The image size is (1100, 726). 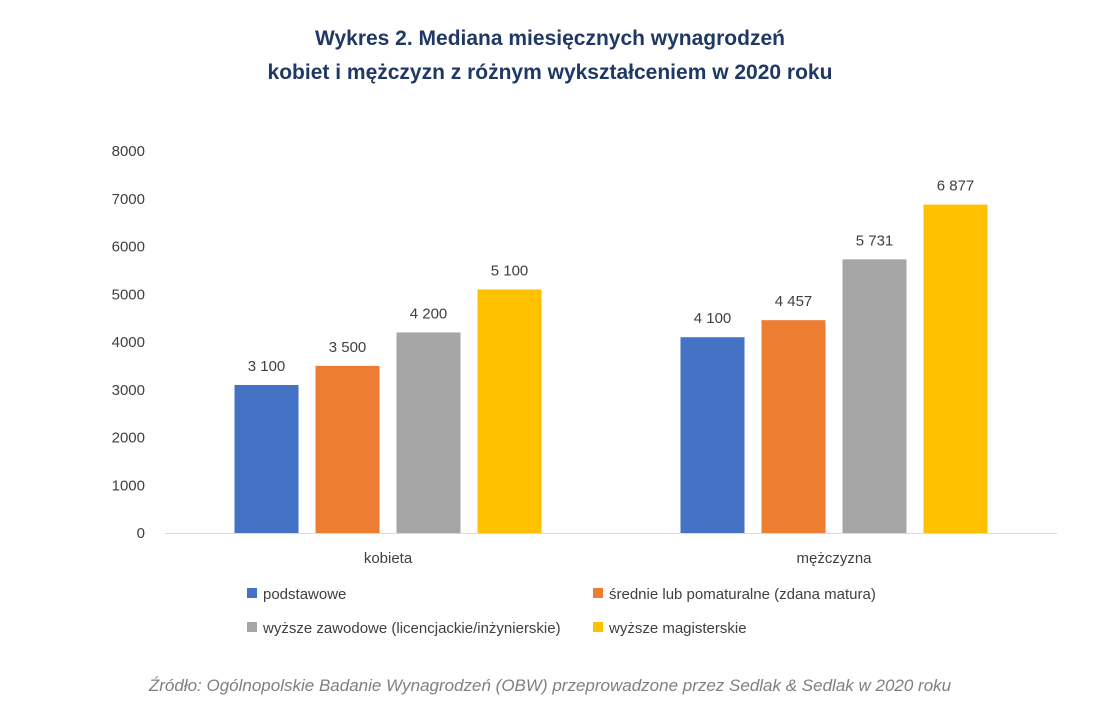 What do you see at coordinates (128, 342) in the screenshot?
I see `y-tick-label: 4000` at bounding box center [128, 342].